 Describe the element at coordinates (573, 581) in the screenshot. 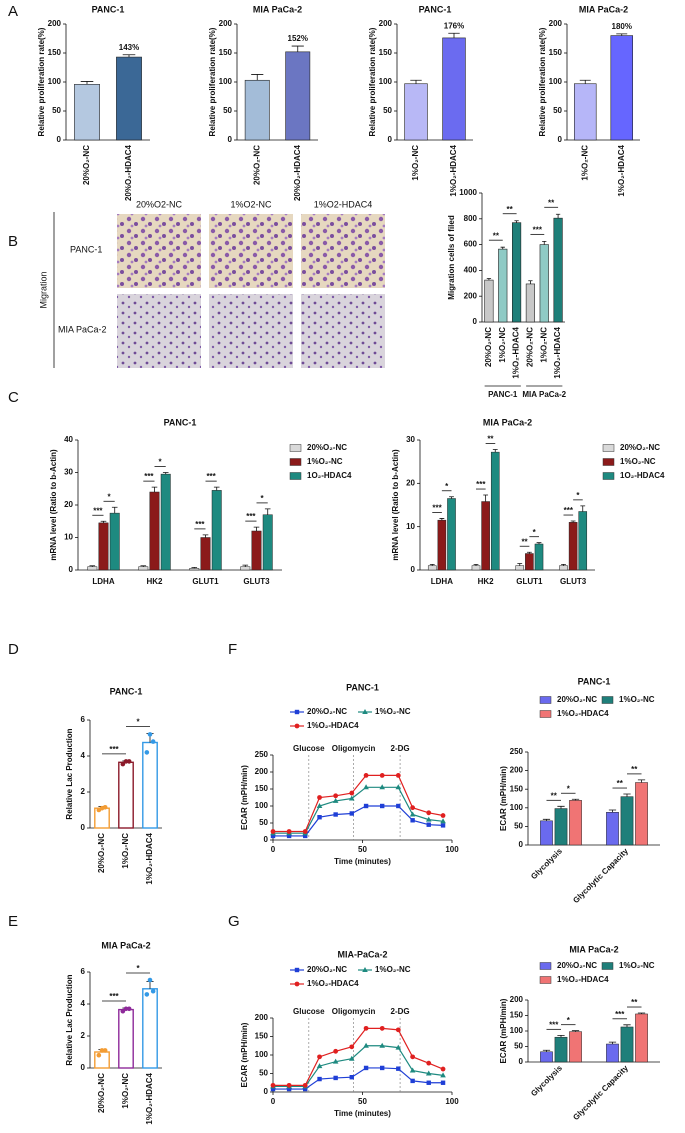

I see `x-tick-label: GLUT3` at that location.